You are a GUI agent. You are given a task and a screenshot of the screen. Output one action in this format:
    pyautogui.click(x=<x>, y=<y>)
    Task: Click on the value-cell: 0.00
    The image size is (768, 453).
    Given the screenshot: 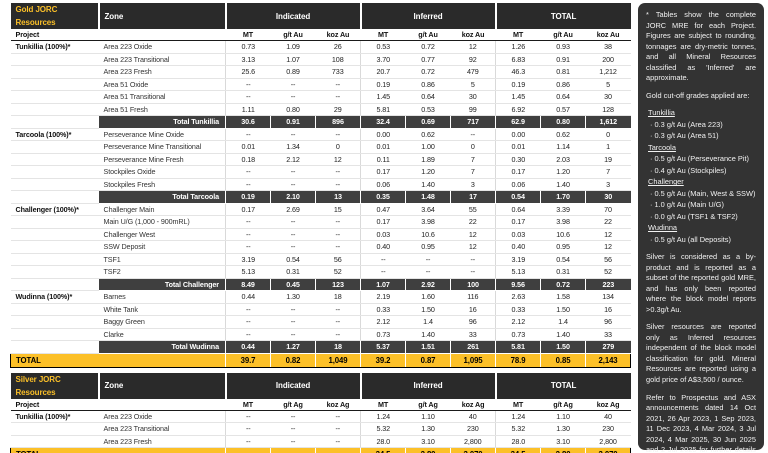 What is the action you would take?
    pyautogui.click(x=383, y=134)
    